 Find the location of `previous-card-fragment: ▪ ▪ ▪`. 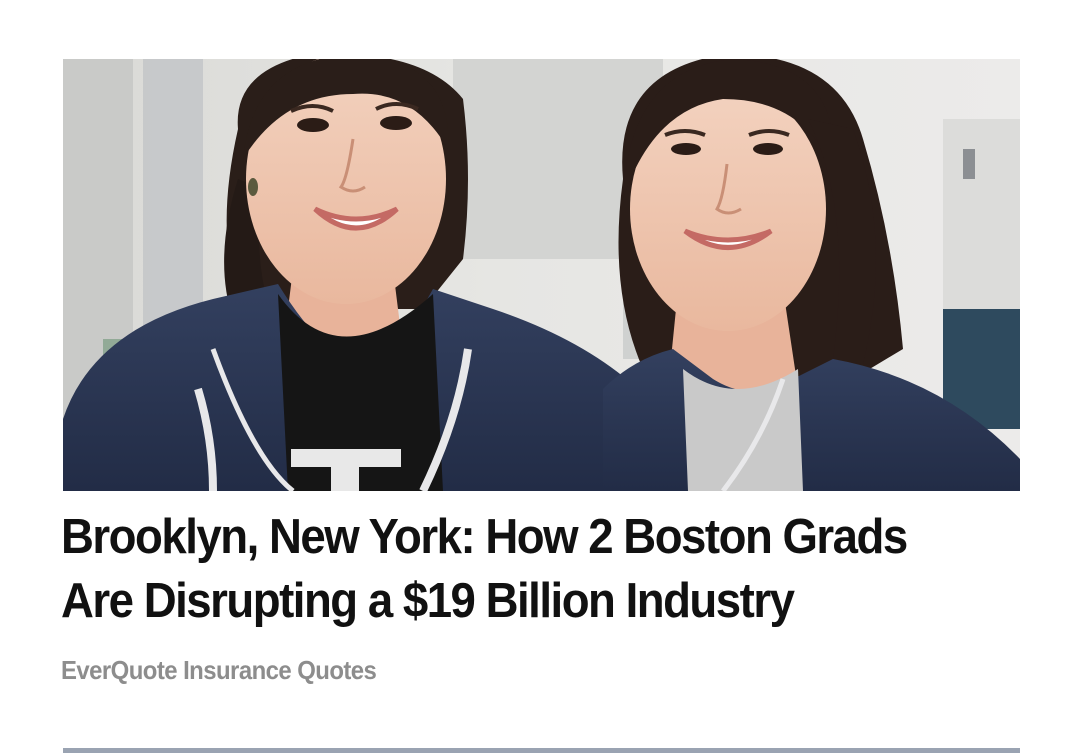

previous-card-fragment: ▪ ▪ ▪ is located at coordinates (93, 4).